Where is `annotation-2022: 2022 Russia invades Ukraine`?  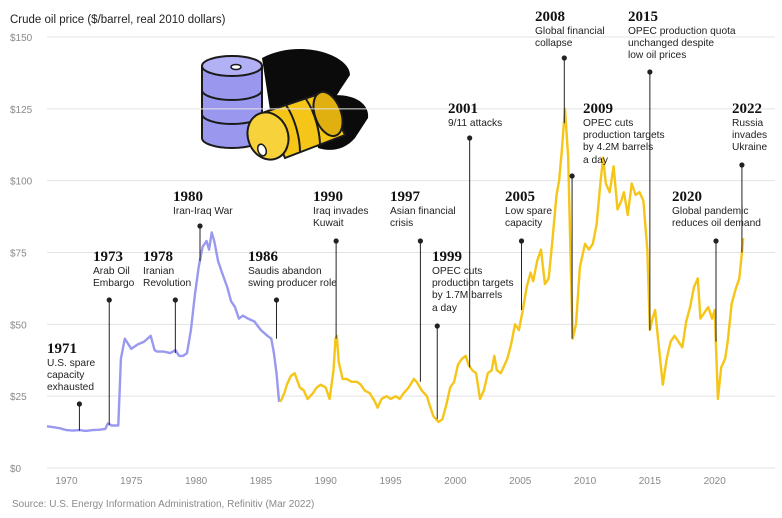
annotation-2022: 2022 Russia invades Ukraine is located at coordinates (749, 127).